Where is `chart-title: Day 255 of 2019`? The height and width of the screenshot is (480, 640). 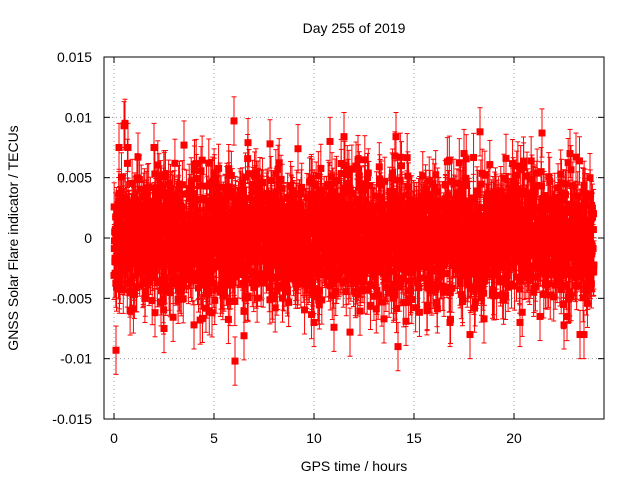
chart-title: Day 255 of 2019 is located at coordinates (354, 28).